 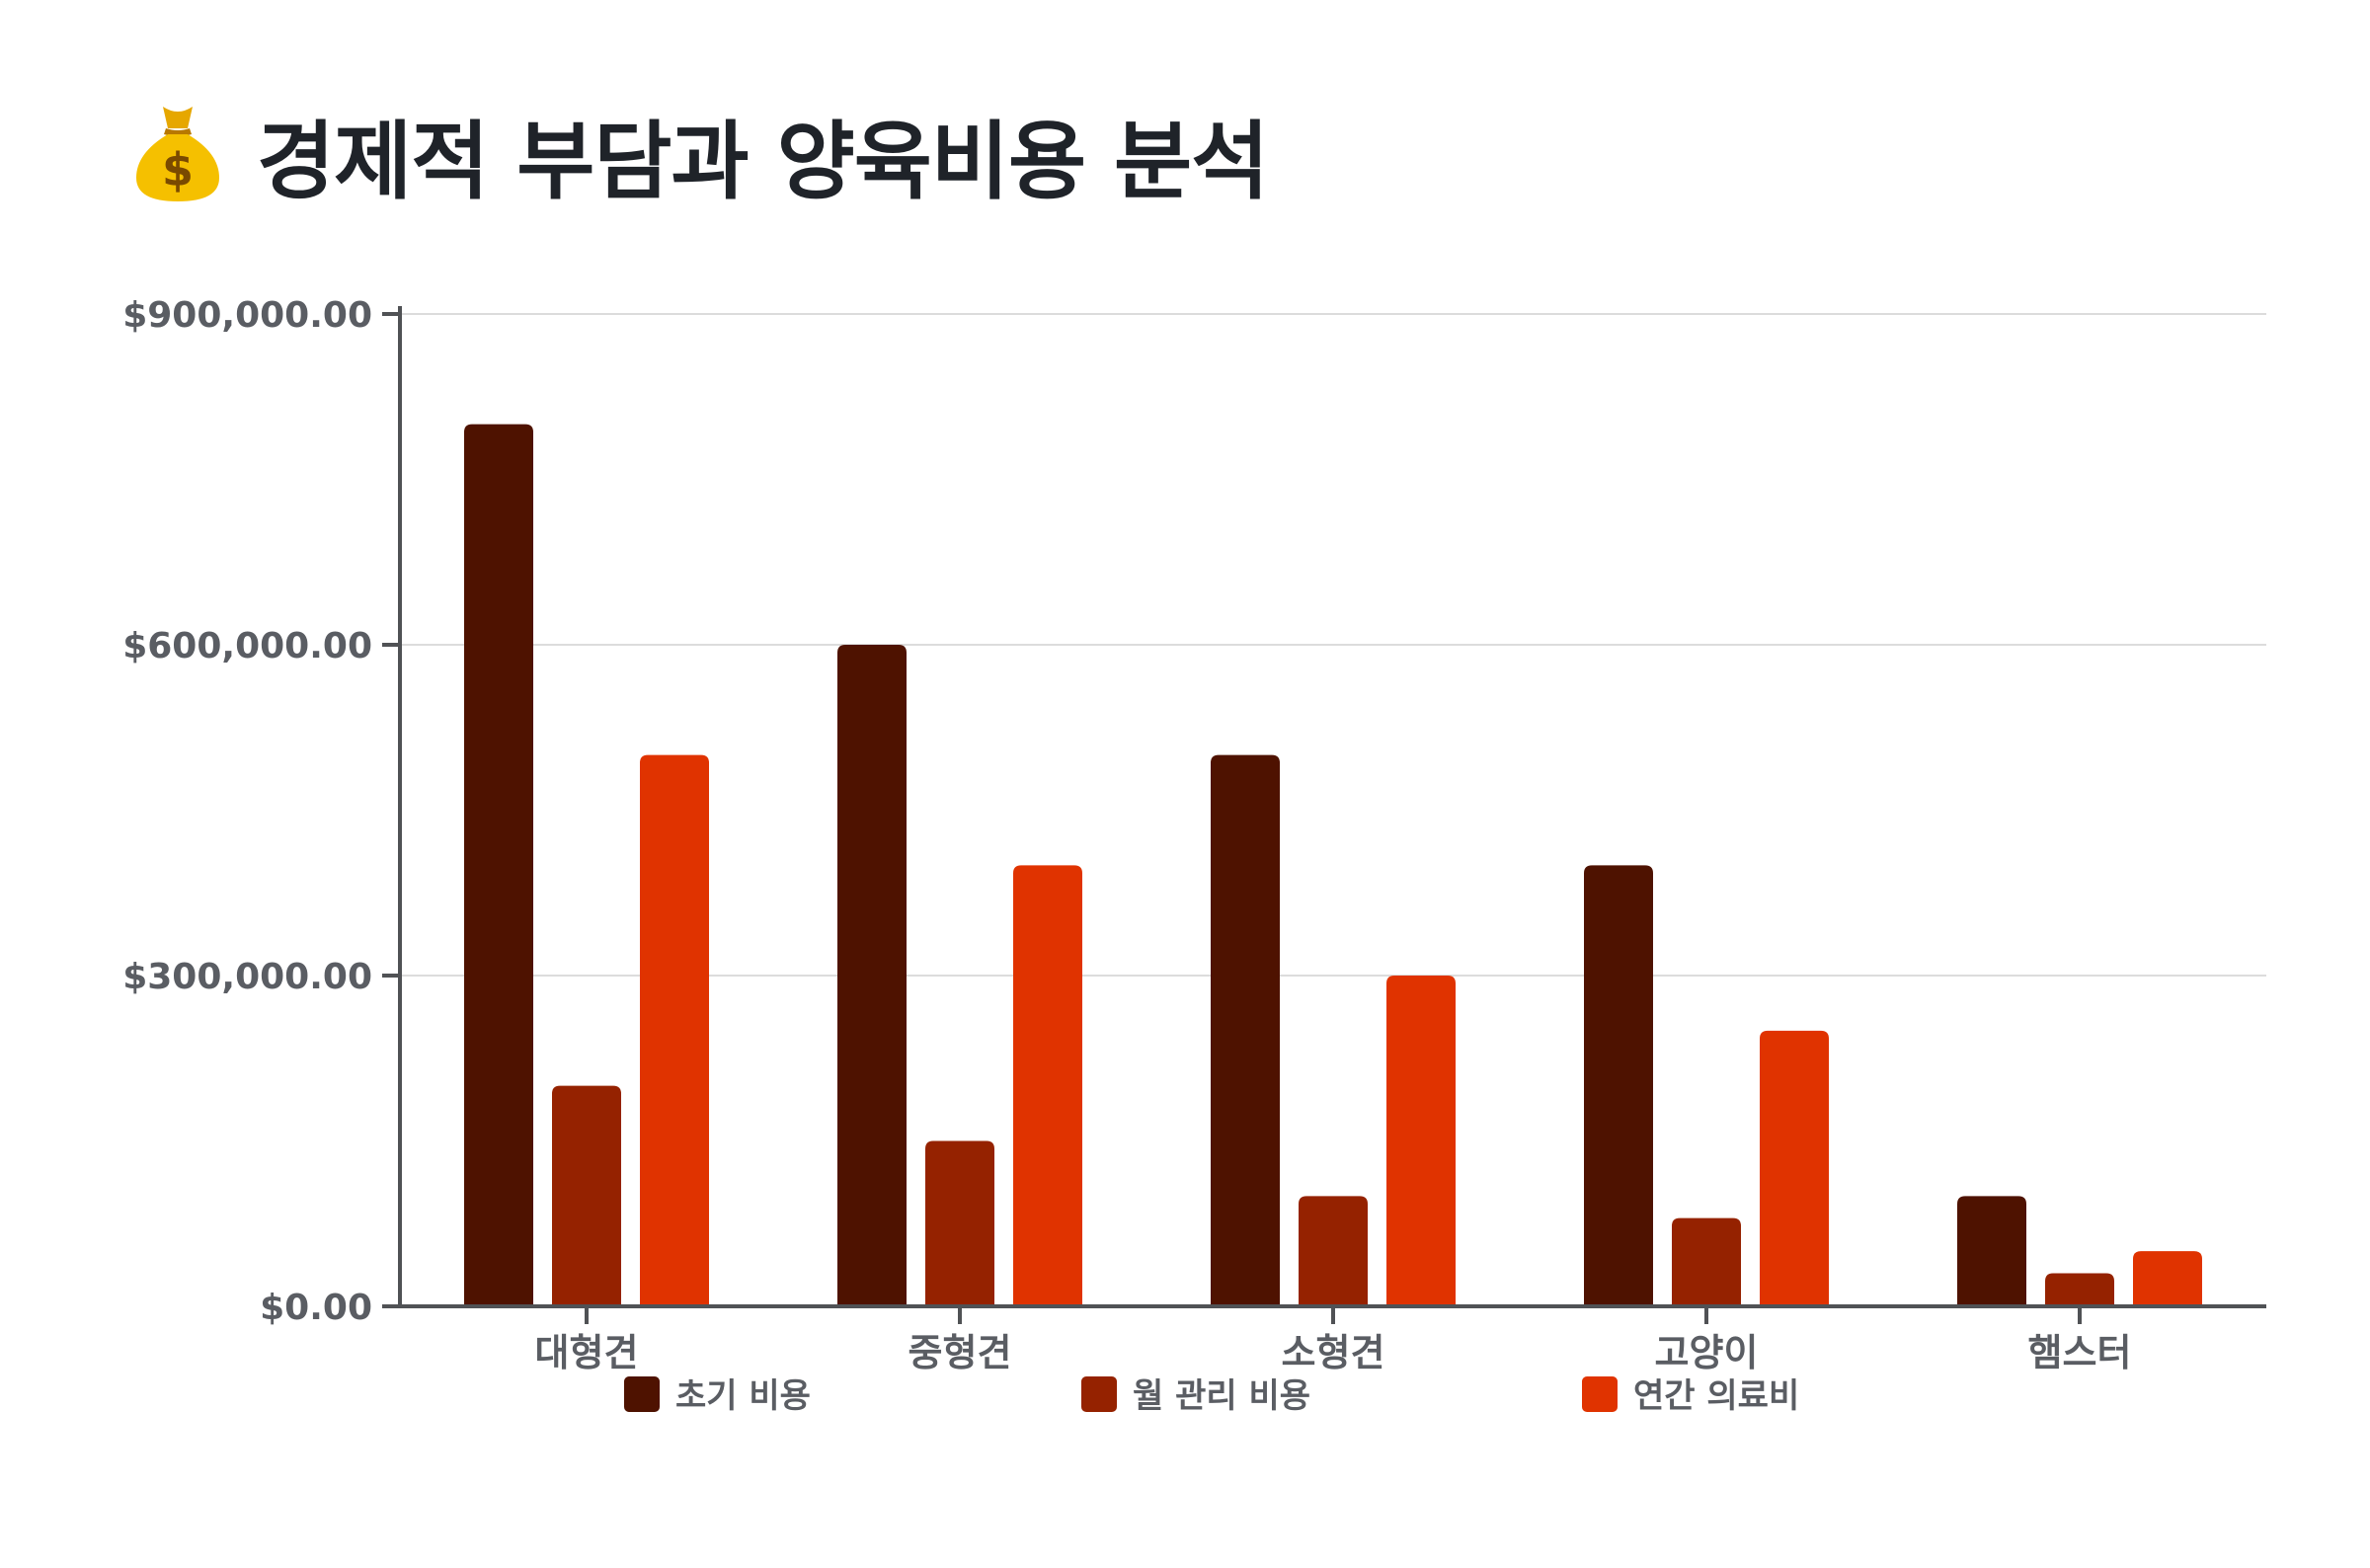 I want to click on chart-title: 경제적 부담과 양육비용 분석, so click(x=763, y=161).